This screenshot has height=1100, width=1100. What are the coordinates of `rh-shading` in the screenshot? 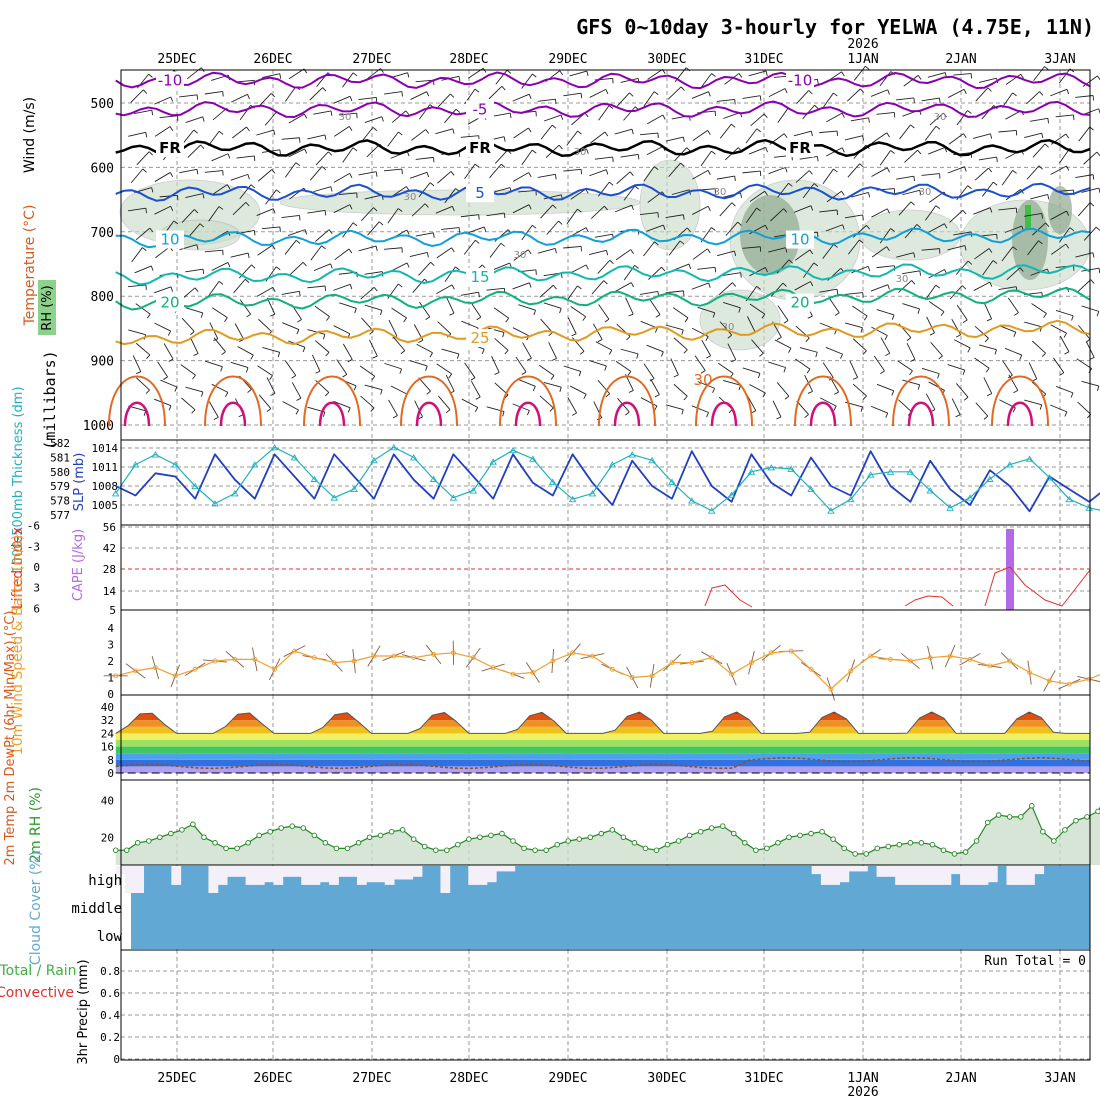 It's located at (910, 235).